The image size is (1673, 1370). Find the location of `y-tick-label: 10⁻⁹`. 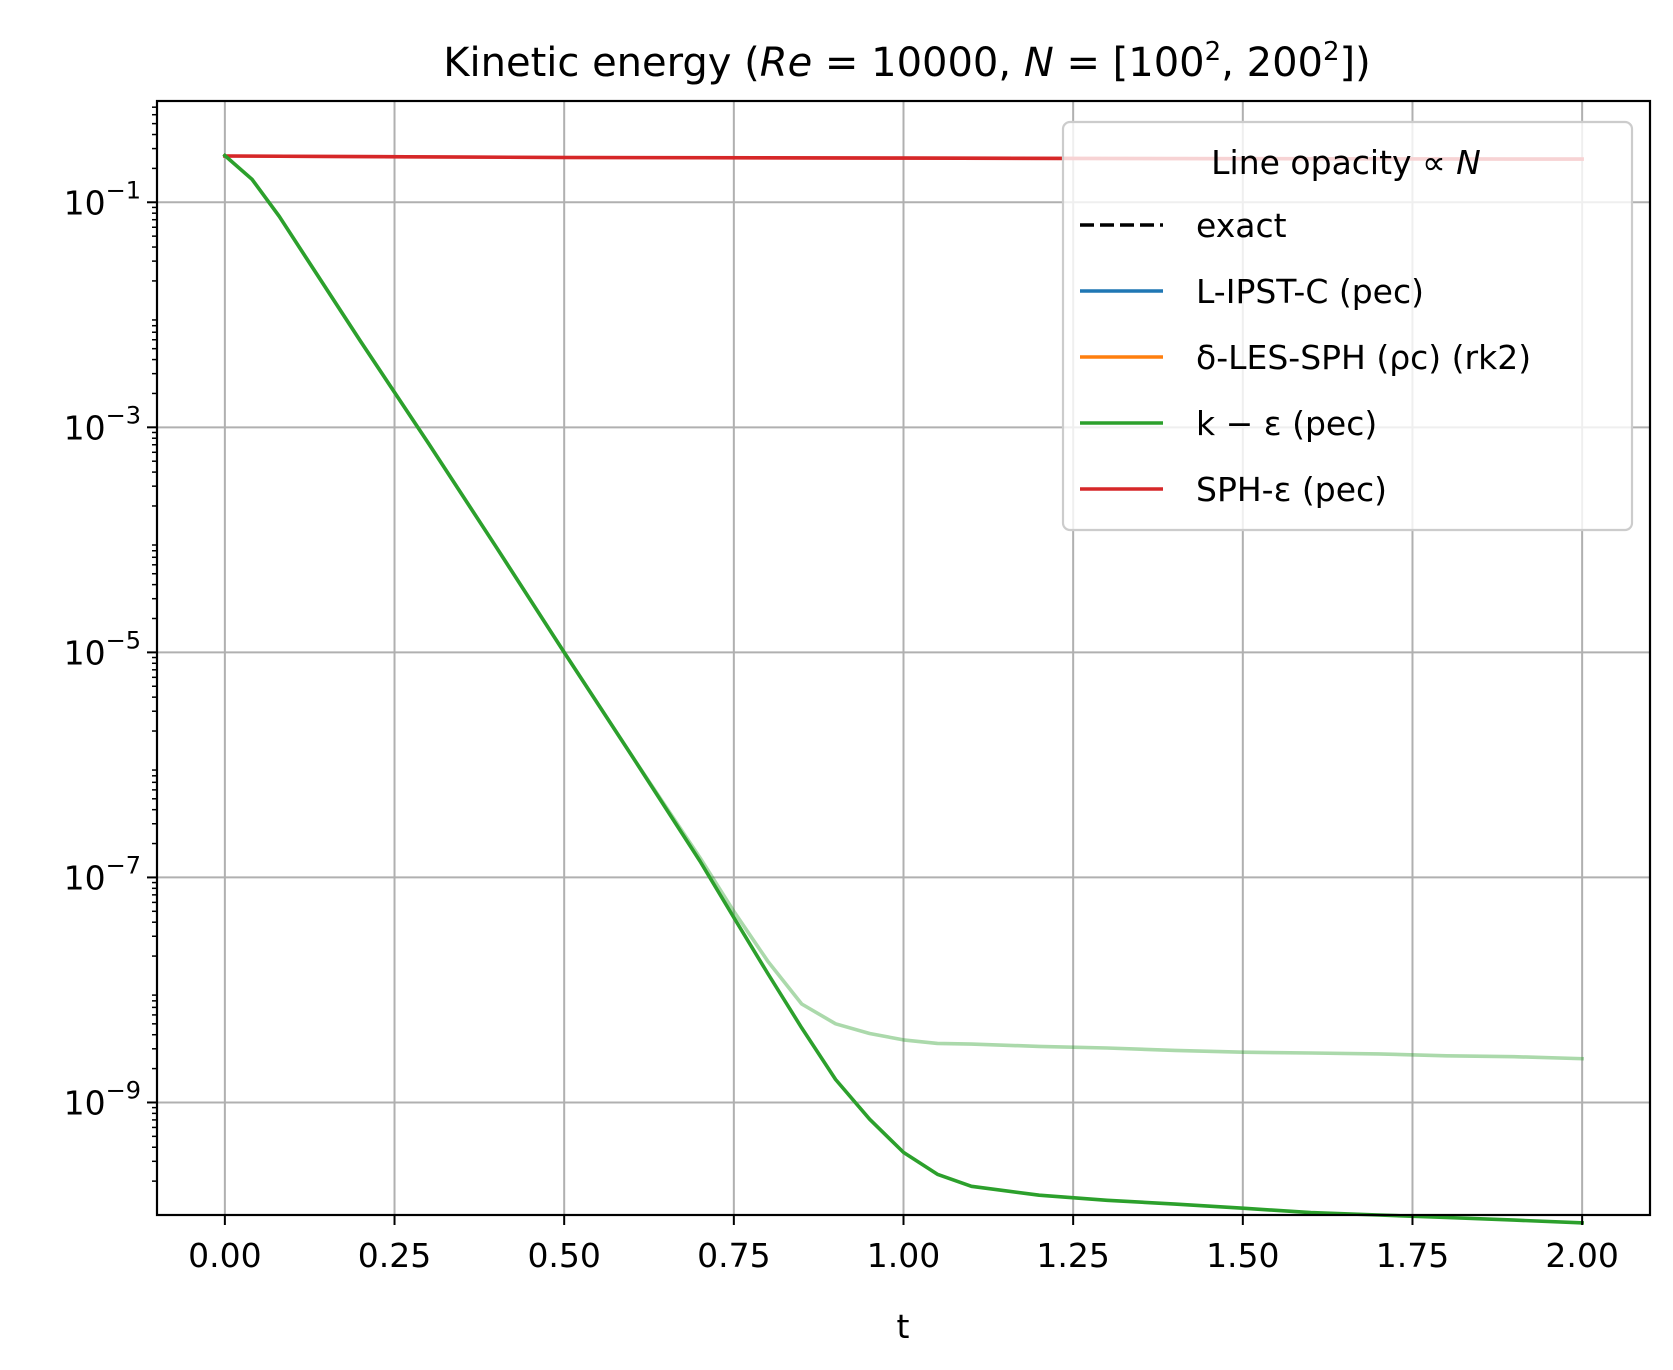

y-tick-label: 10⁻⁹ is located at coordinates (102, 1099).